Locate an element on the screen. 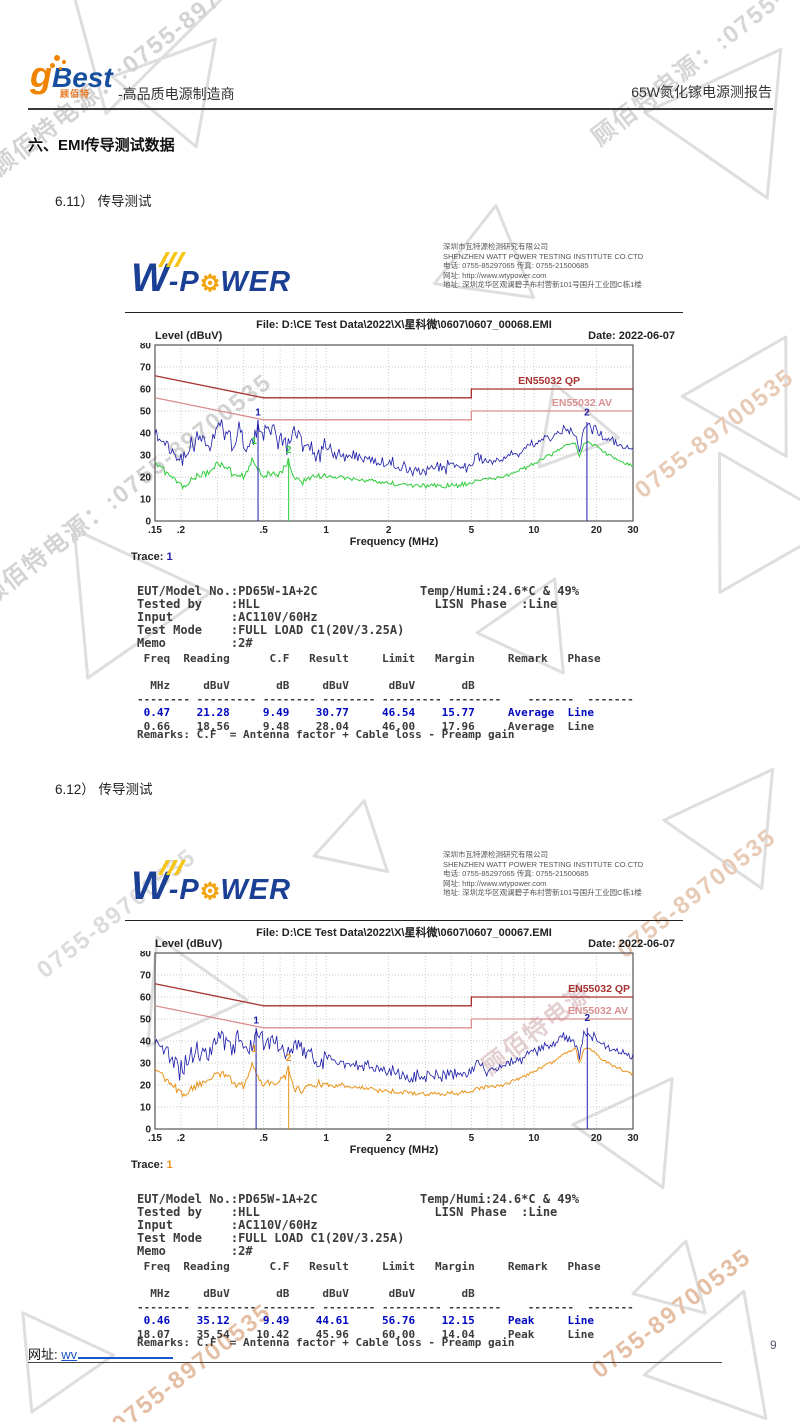 The image size is (800, 1422). svg-text: .5 is located at coordinates (263, 1138).